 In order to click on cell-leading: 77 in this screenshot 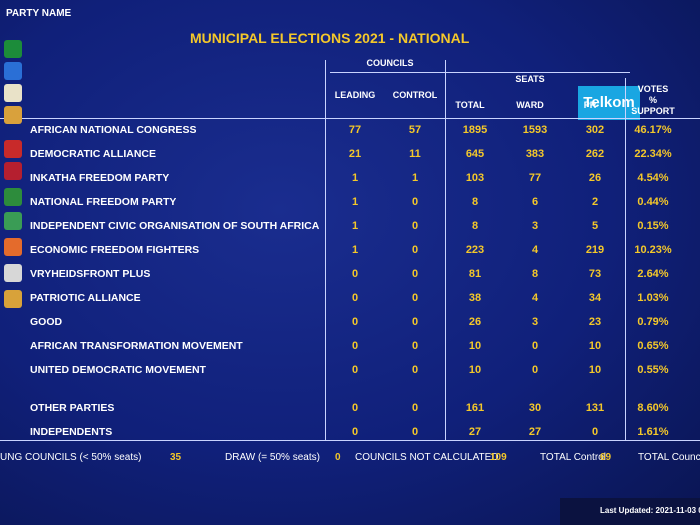, I will do `click(355, 130)`.